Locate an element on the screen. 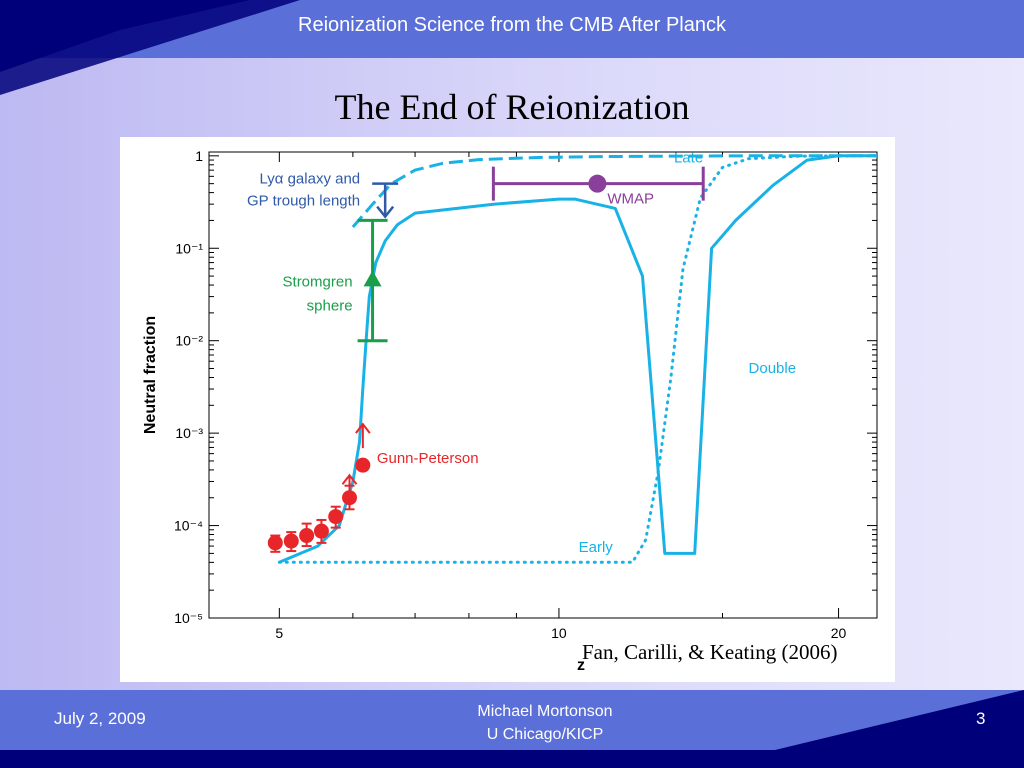  footer-date: July 2, 2009 is located at coordinates (100, 718).